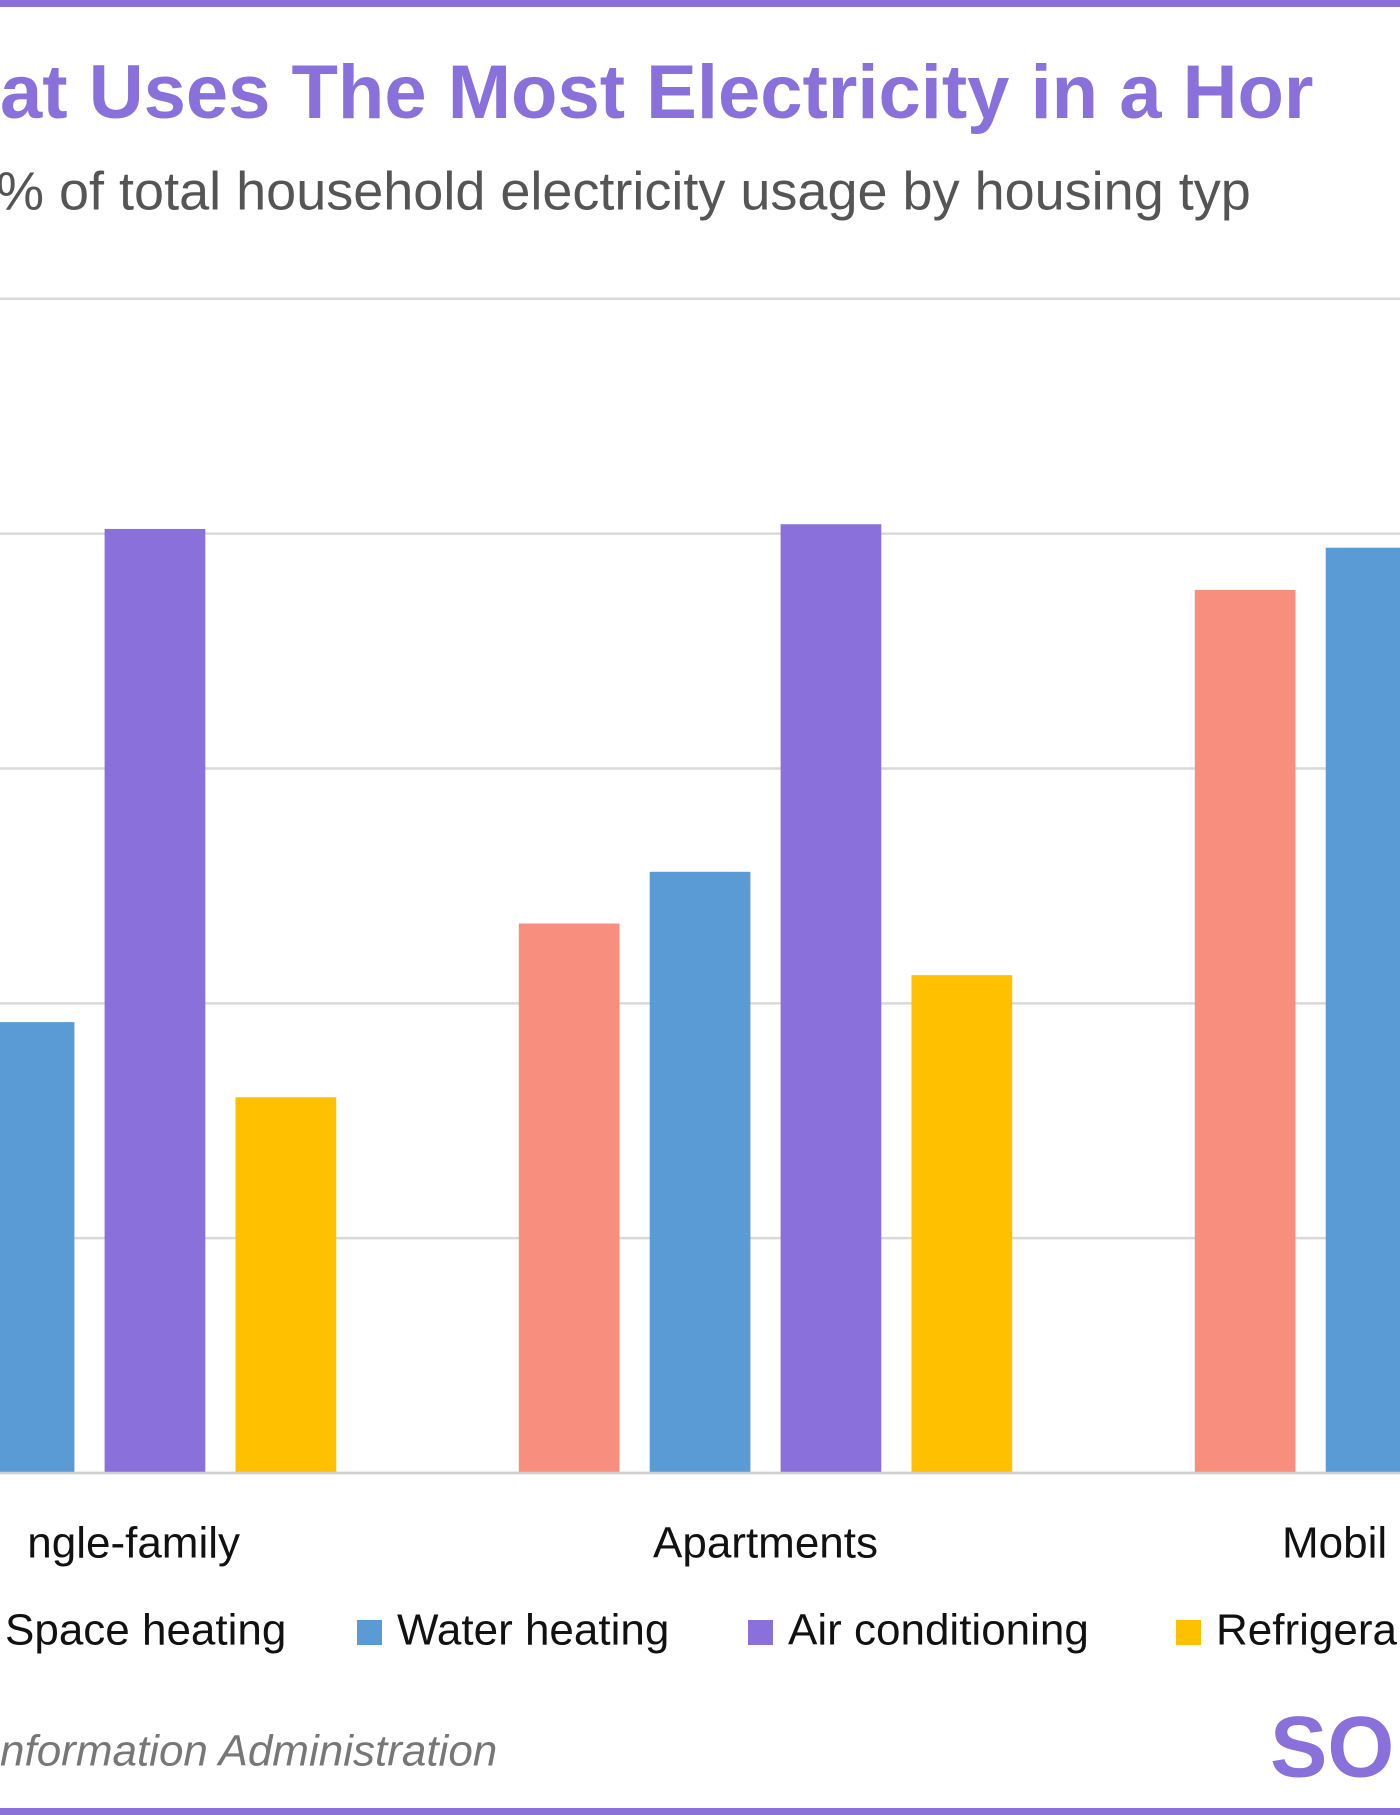 The image size is (1400, 1815). I want to click on x-tick-label: ngle-family, so click(133, 1543).